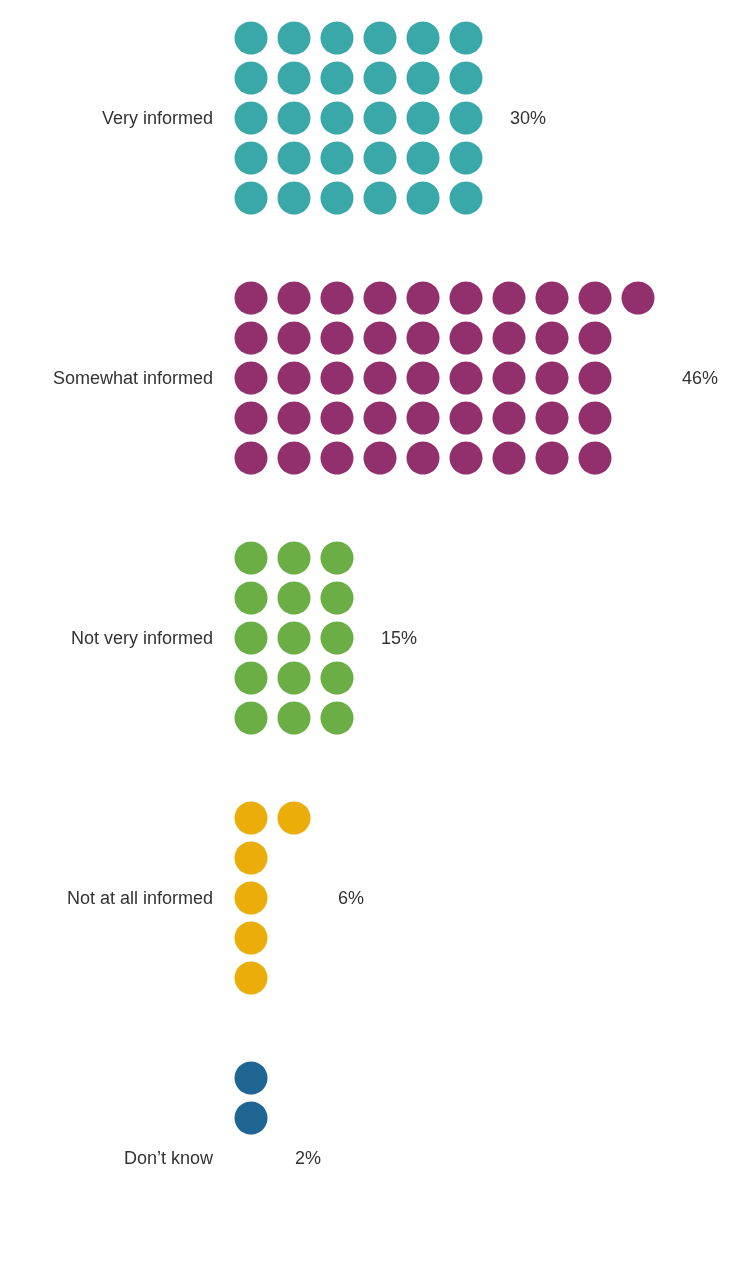  I want to click on category-label: Don’t know, so click(168, 1158).